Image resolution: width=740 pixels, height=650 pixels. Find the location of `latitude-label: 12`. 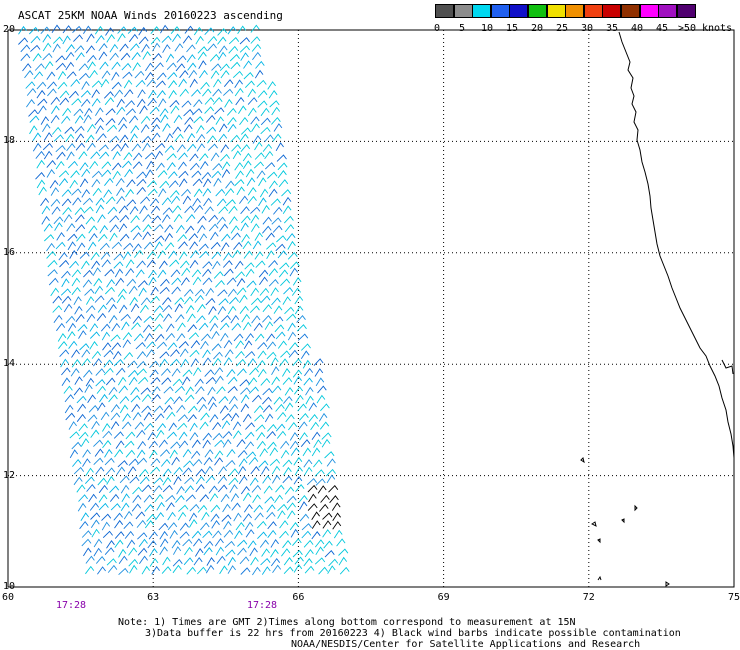

latitude-label: 12 is located at coordinates (9, 475).